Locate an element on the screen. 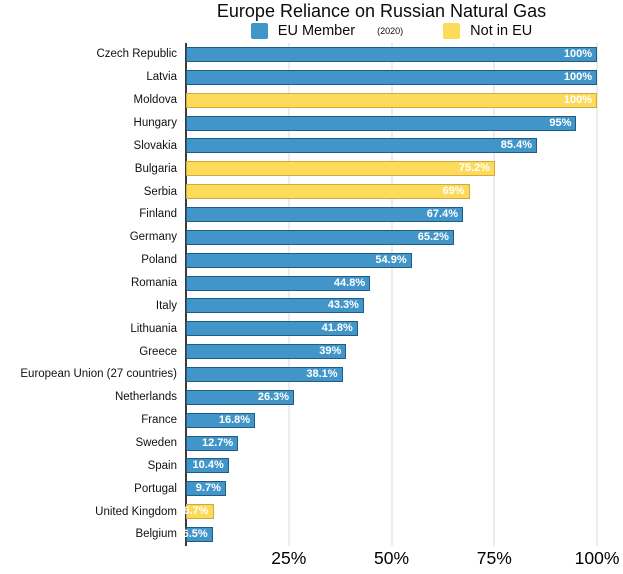 This screenshot has height=574, width=623. bar: 95% is located at coordinates (381, 123).